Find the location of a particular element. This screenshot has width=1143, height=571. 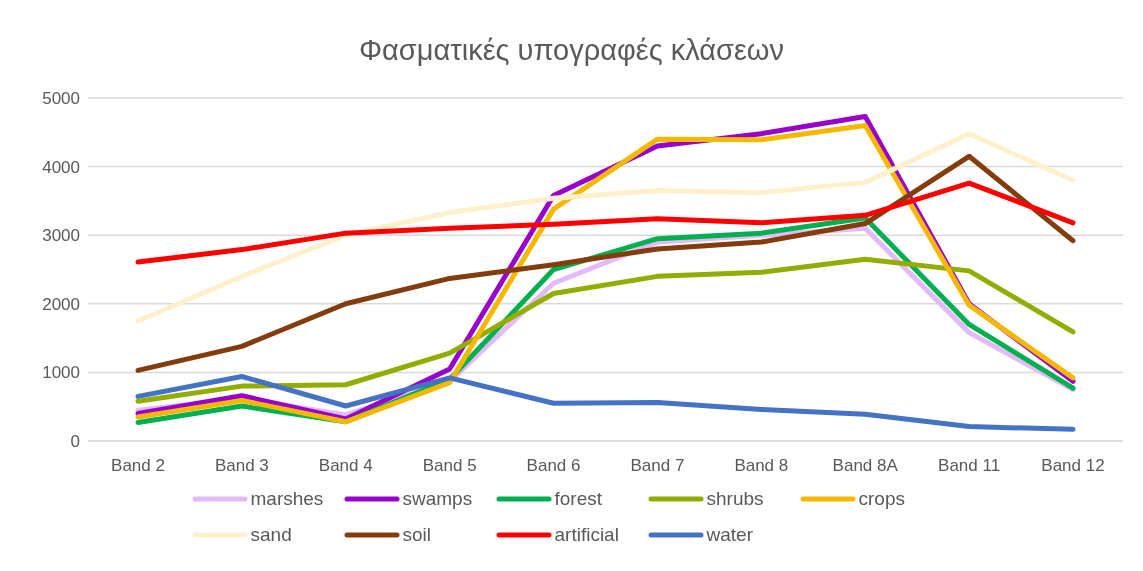

legend-label: forest is located at coordinates (578, 499).